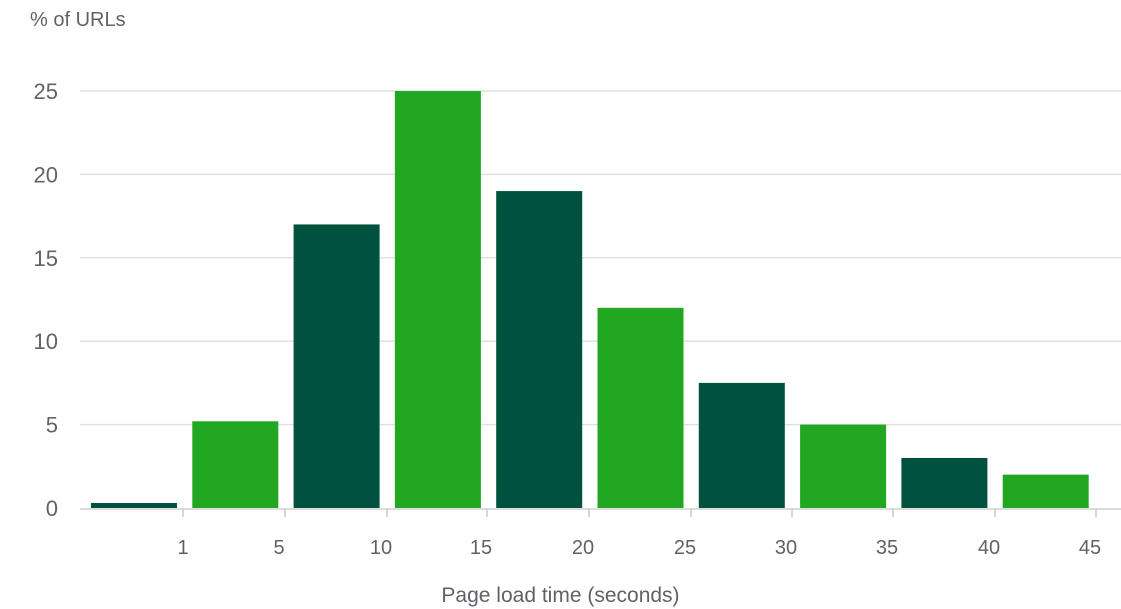 The image size is (1121, 609). I want to click on x-tick-label: 5, so click(278, 548).